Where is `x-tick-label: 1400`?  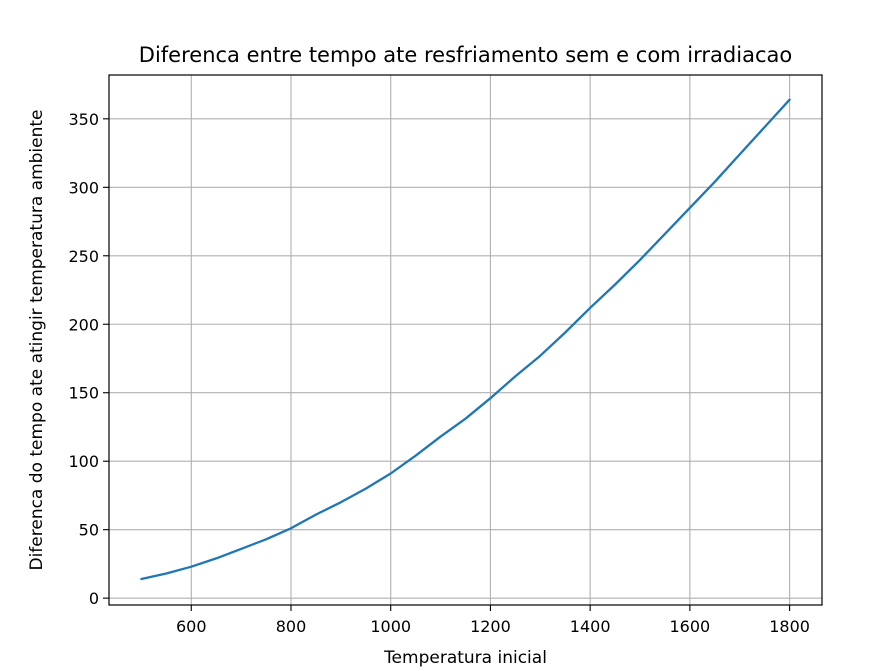 x-tick-label: 1400 is located at coordinates (590, 626).